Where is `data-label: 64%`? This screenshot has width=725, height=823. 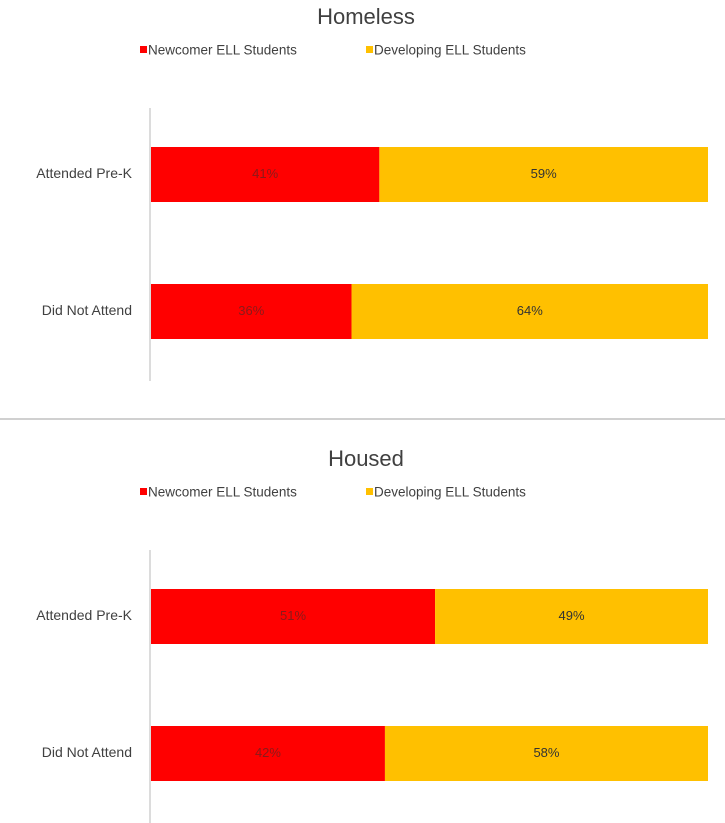 data-label: 64% is located at coordinates (530, 310).